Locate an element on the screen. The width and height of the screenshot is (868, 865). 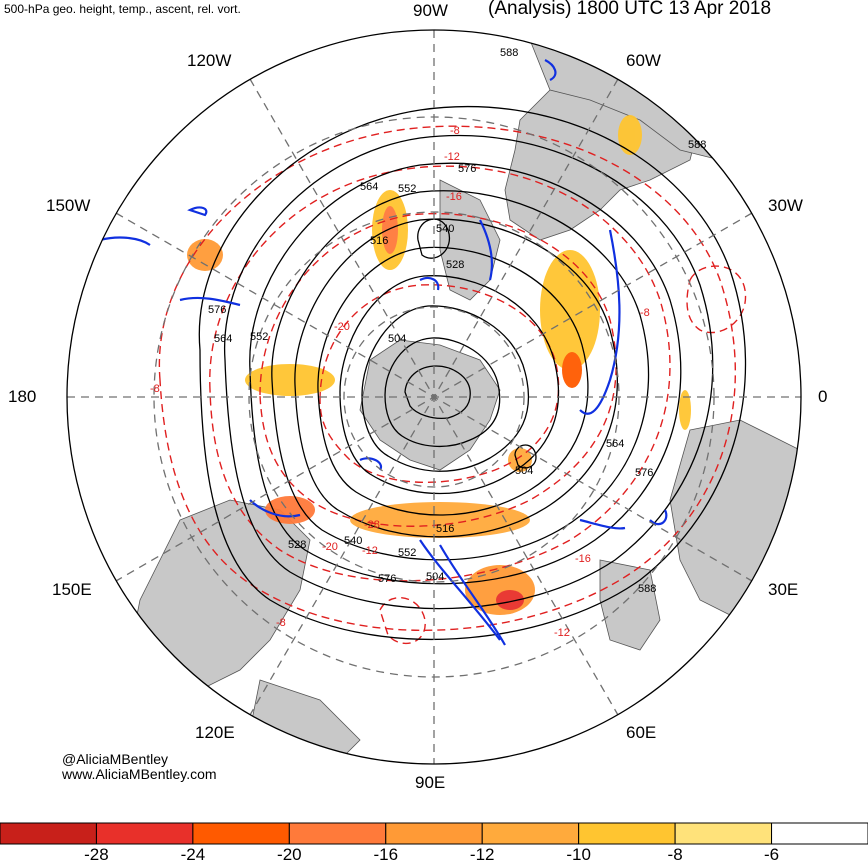
colorbar-tick-label: -6 is located at coordinates (771, 854).